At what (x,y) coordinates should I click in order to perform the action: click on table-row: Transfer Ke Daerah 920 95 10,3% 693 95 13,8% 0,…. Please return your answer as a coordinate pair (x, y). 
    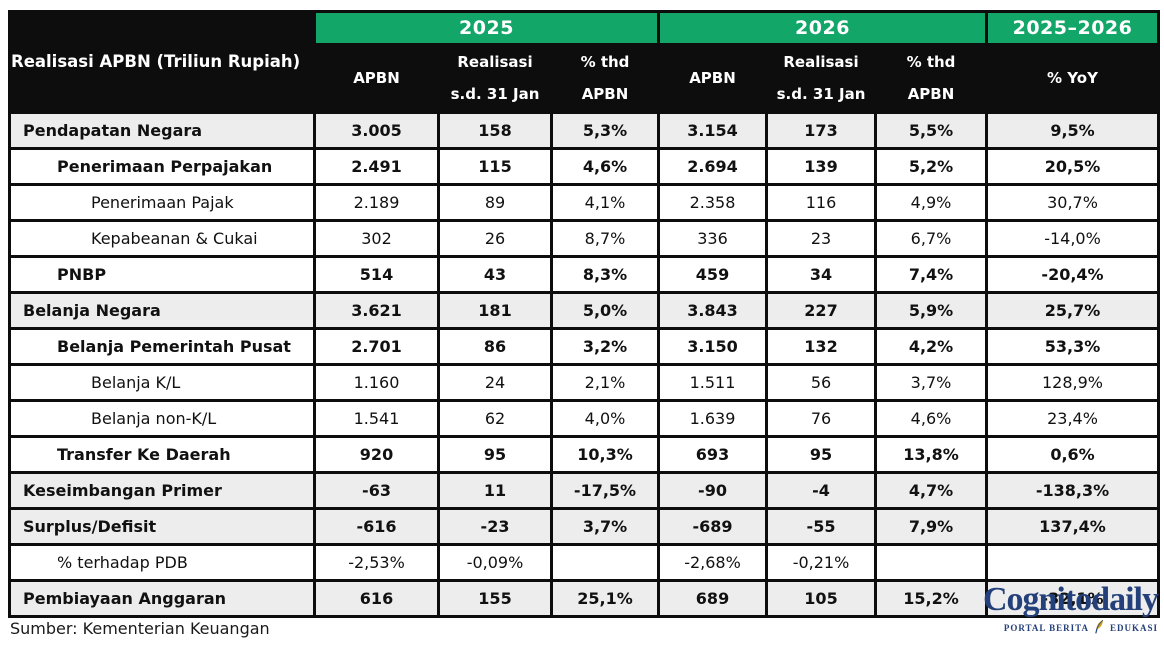
    Looking at the image, I should click on (584, 454).